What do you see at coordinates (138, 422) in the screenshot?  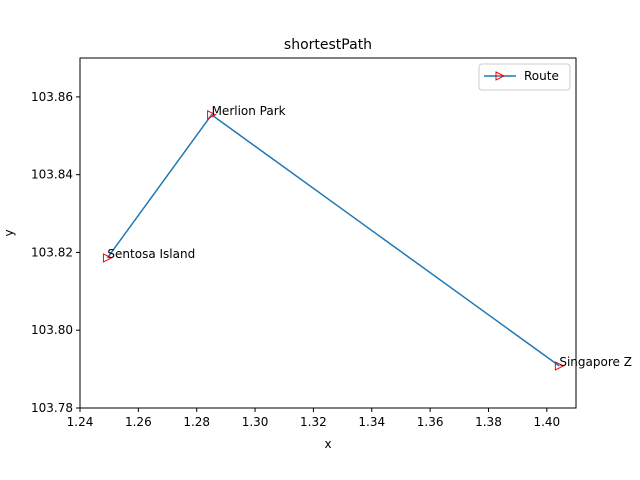 I see `x-tick-label: 1.26` at bounding box center [138, 422].